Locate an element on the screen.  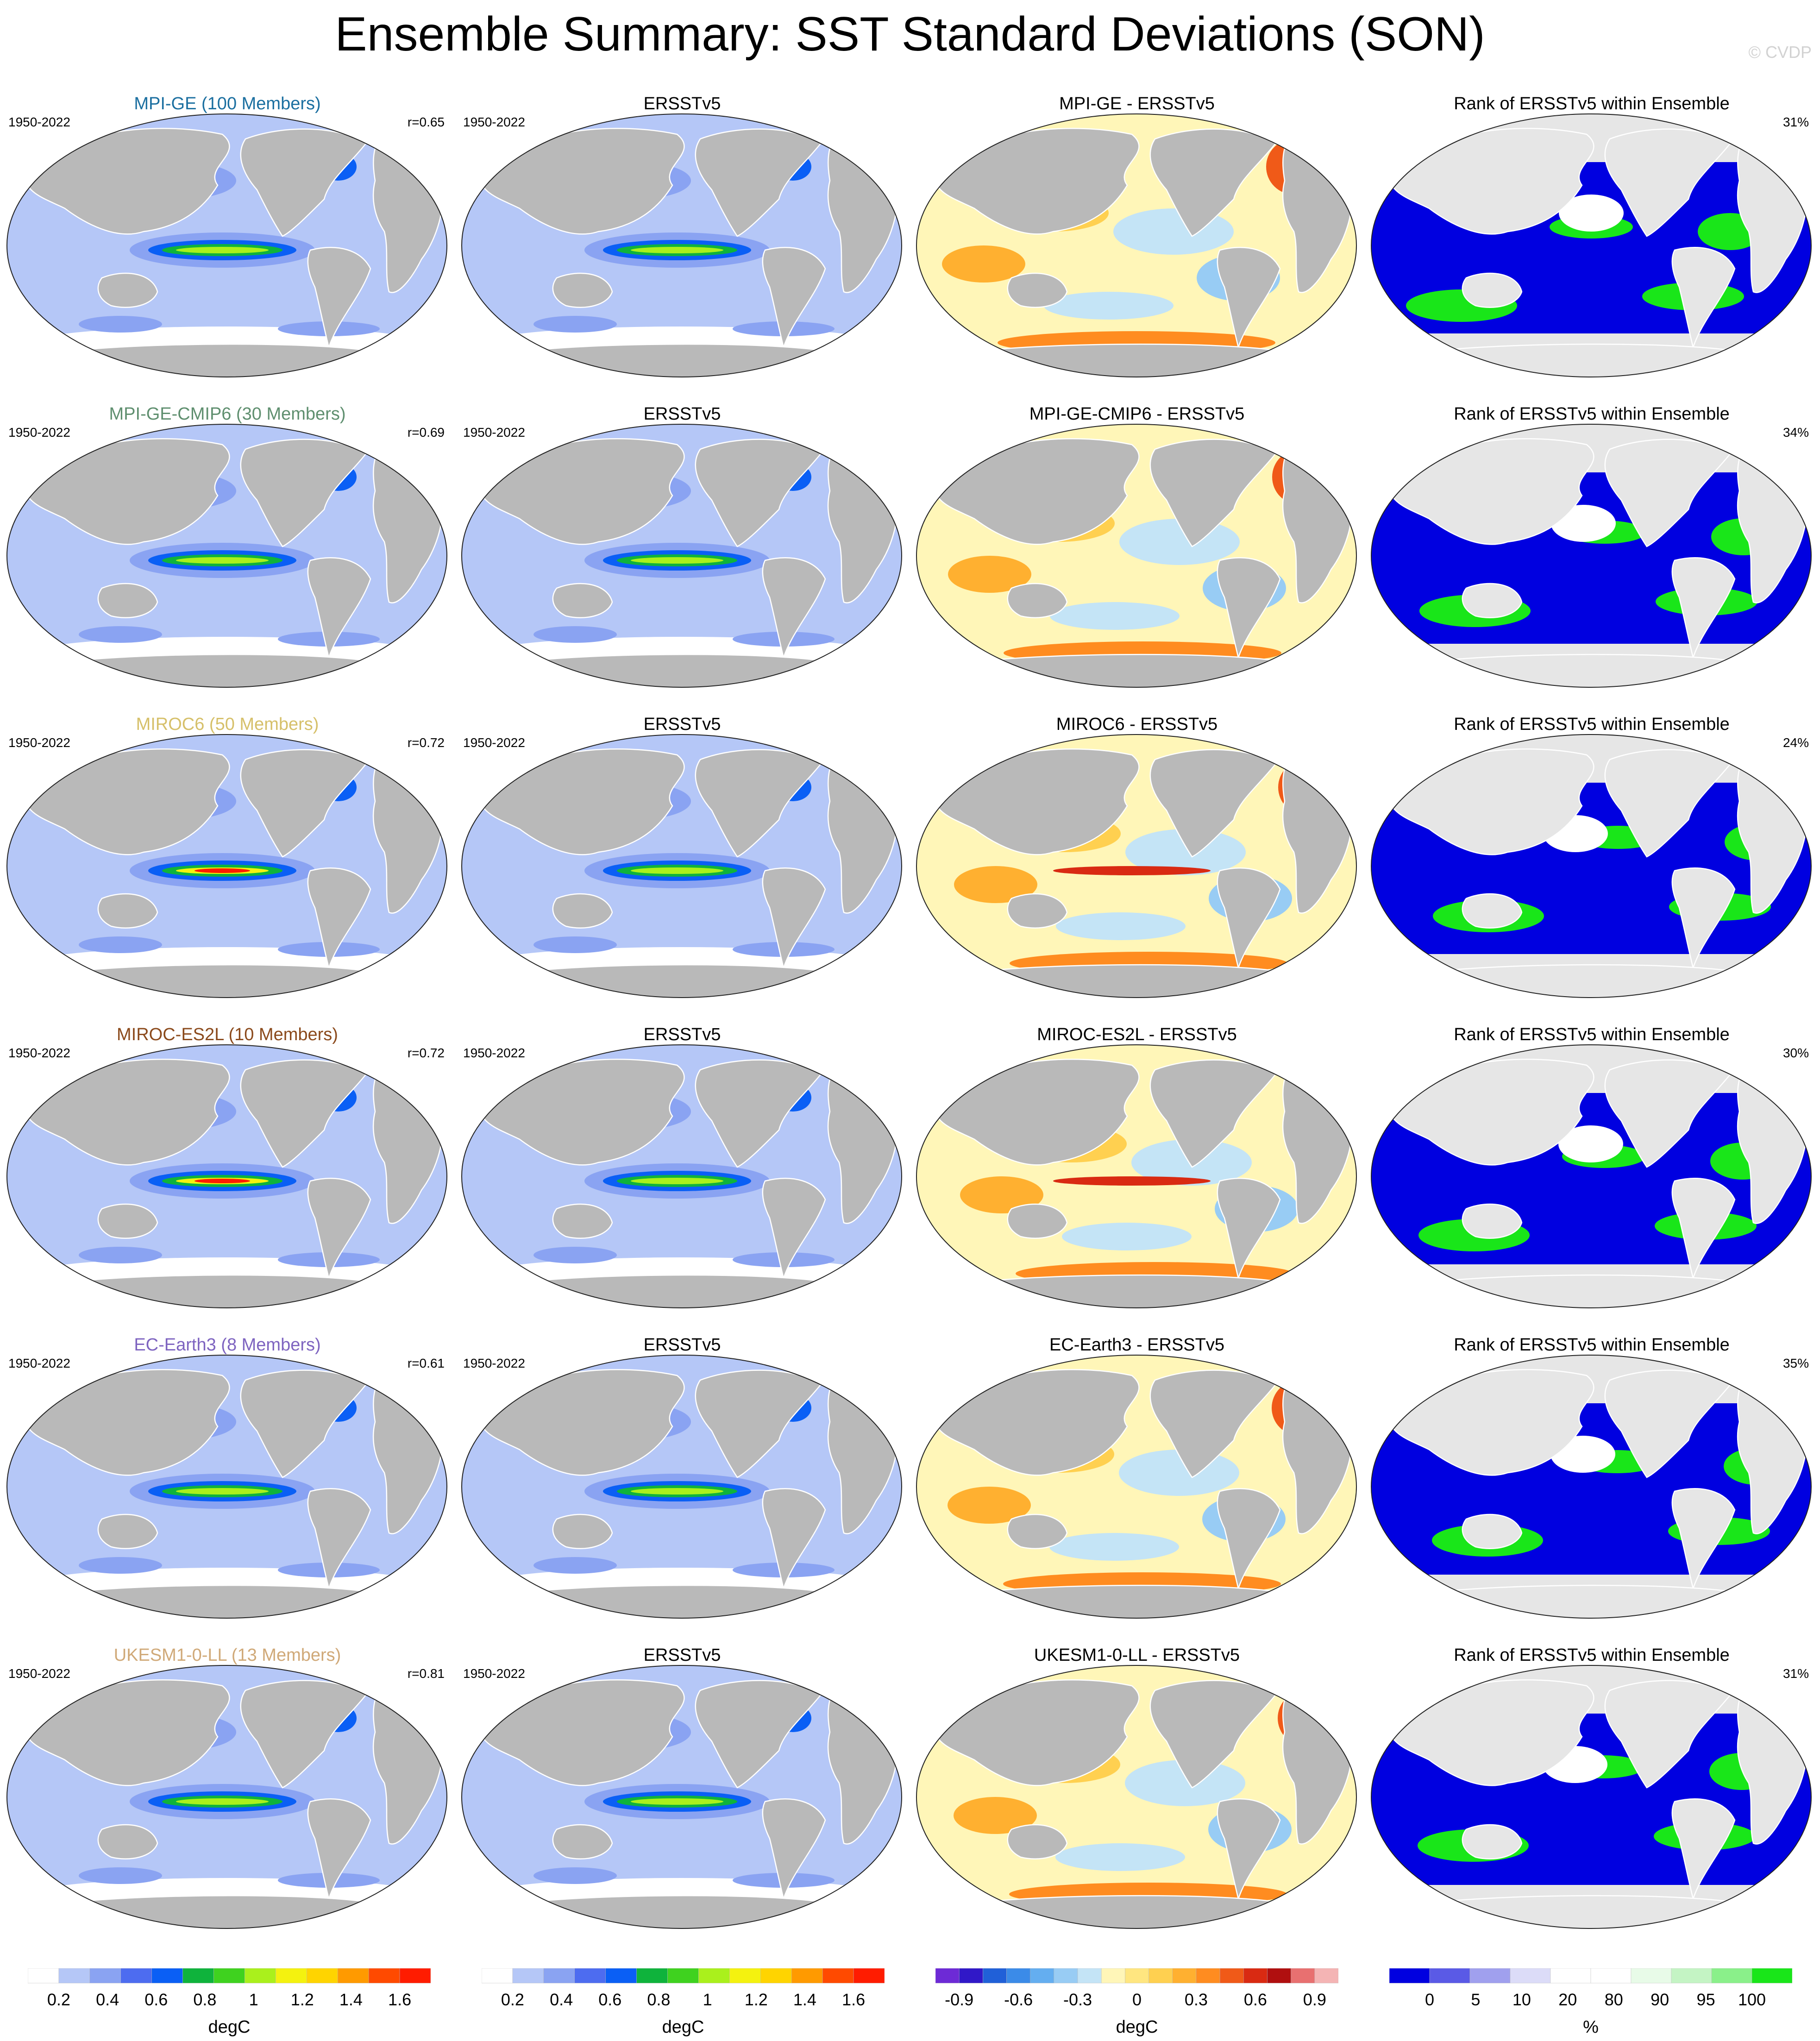
rank-mid-region is located at coordinates (1590, 1143).